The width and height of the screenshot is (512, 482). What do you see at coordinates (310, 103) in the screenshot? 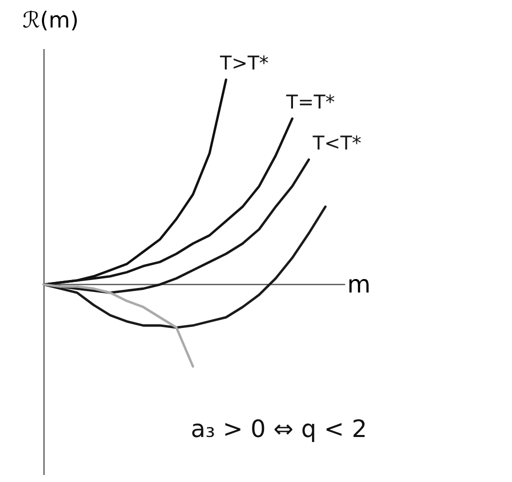
I see `series-label: T=T*` at bounding box center [310, 103].